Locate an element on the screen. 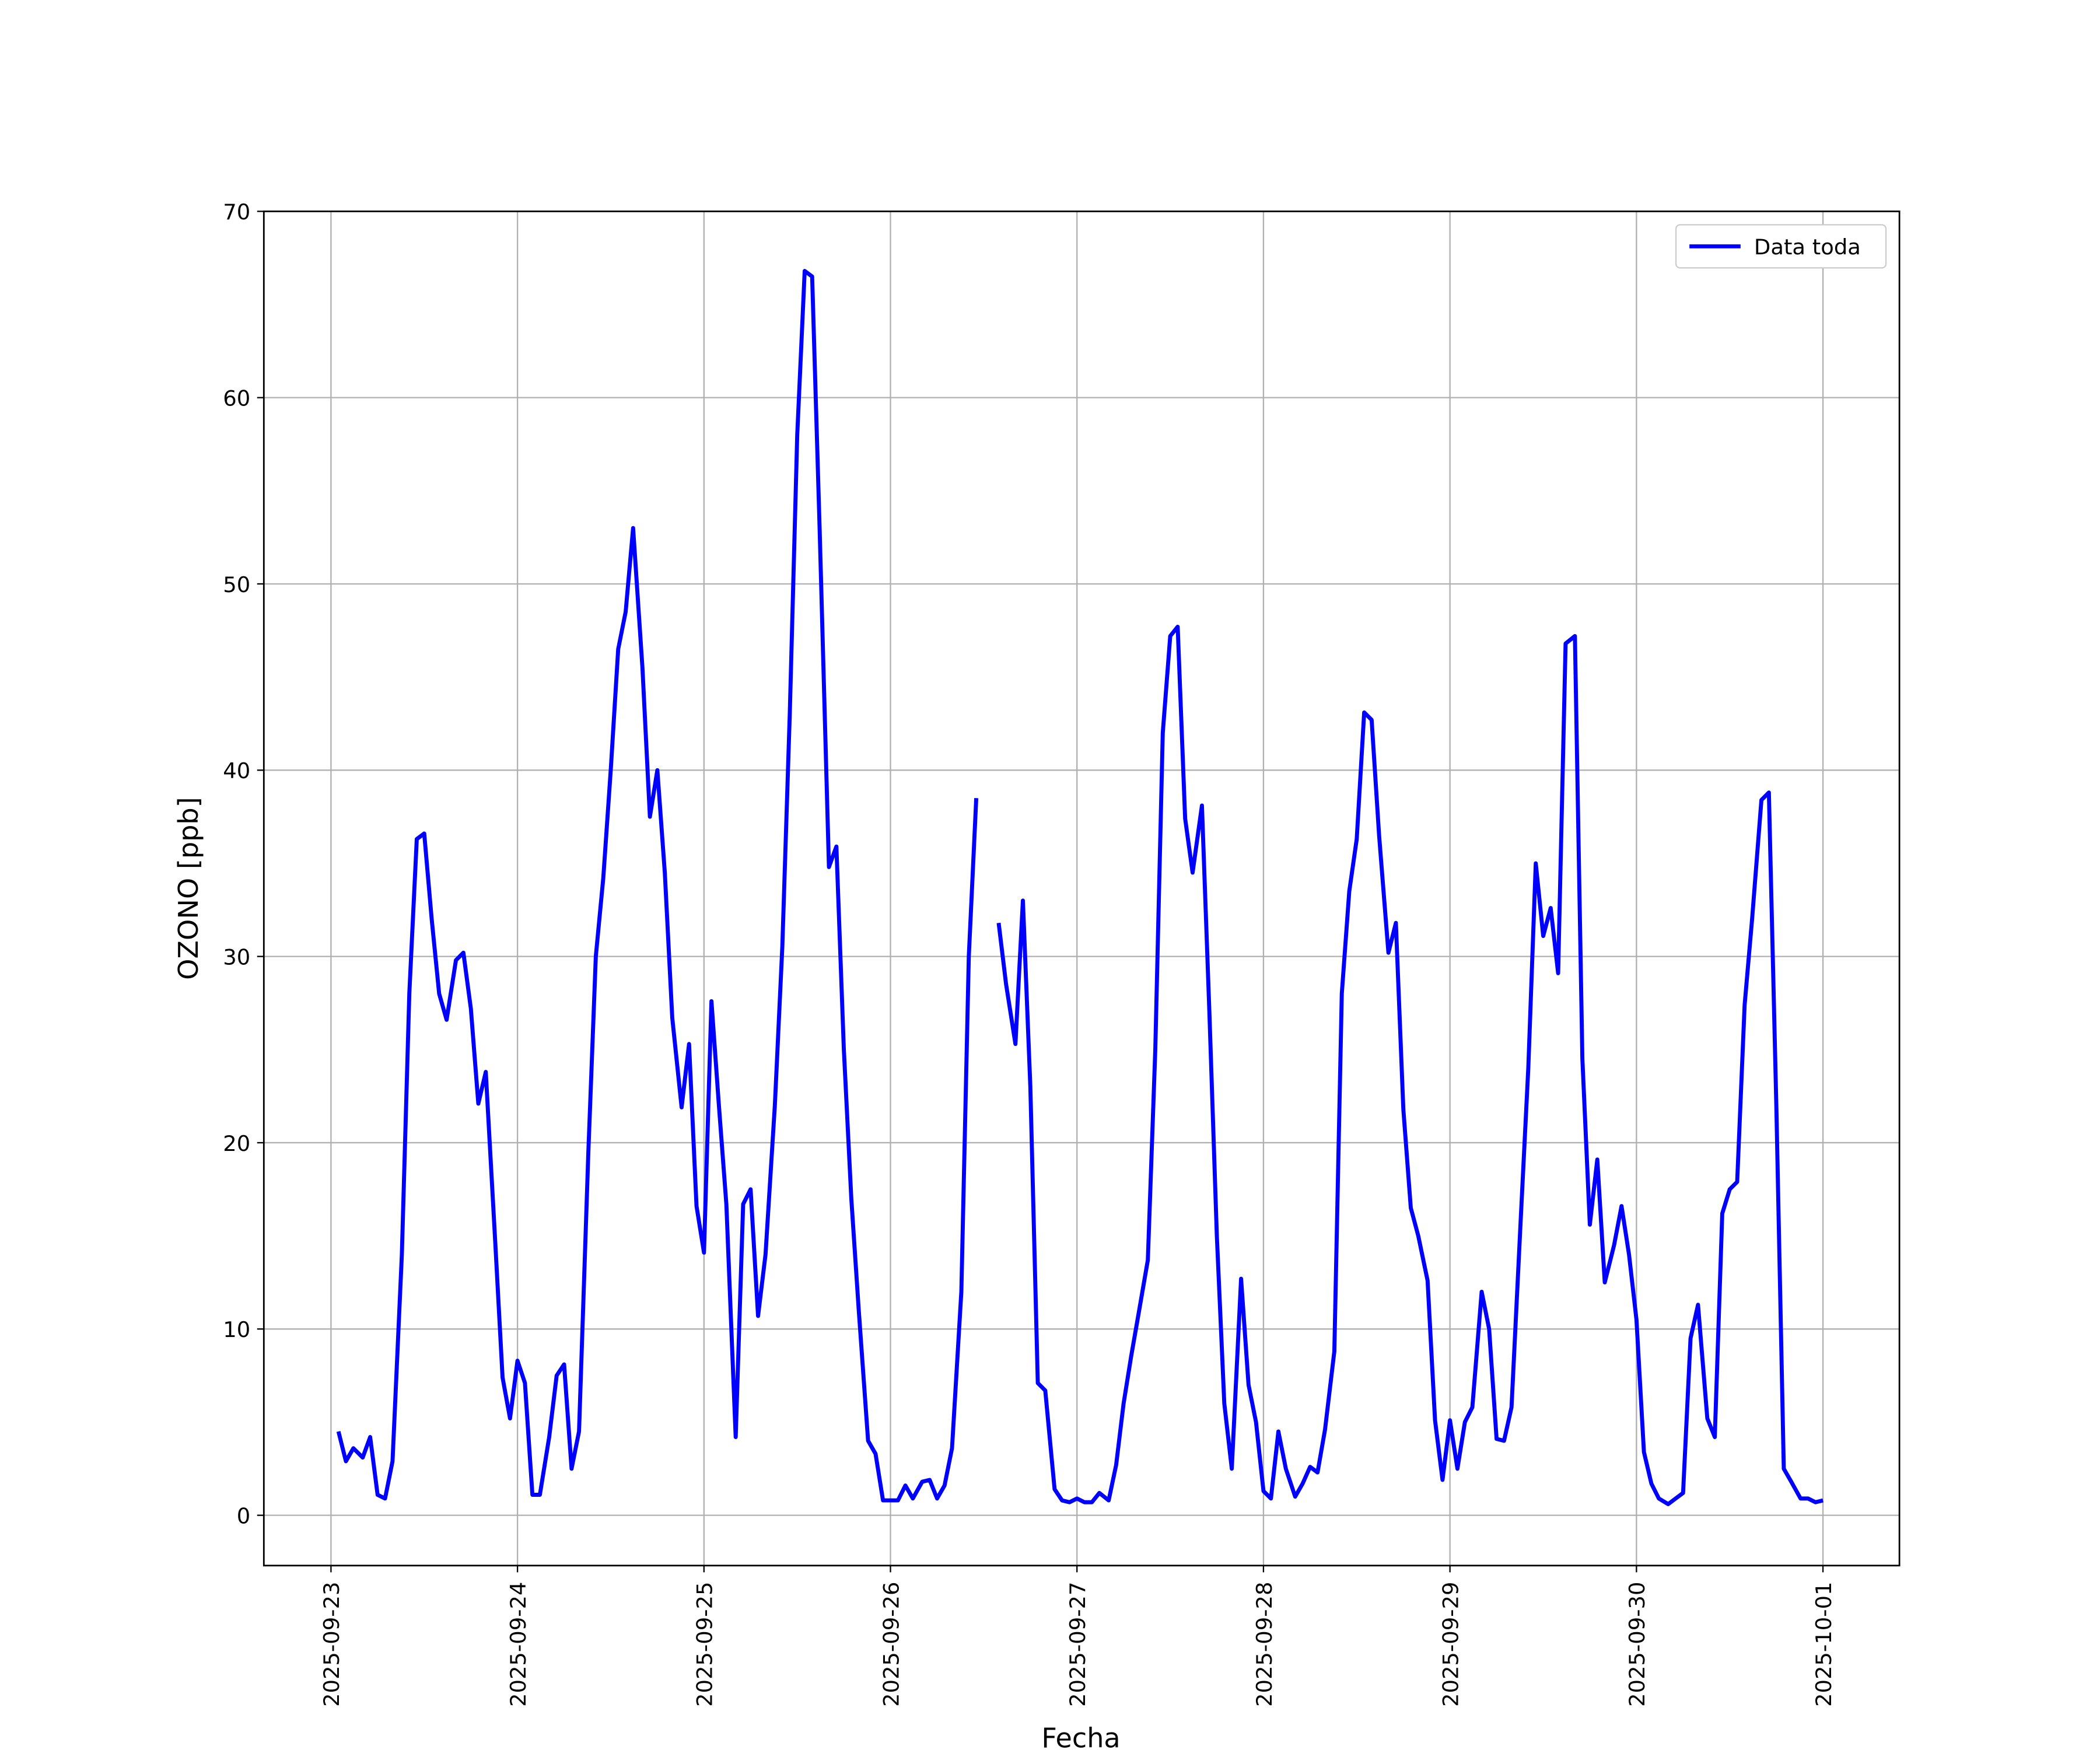 This screenshot has width=2100, height=1750. y-tick-label: 50 is located at coordinates (236, 584).